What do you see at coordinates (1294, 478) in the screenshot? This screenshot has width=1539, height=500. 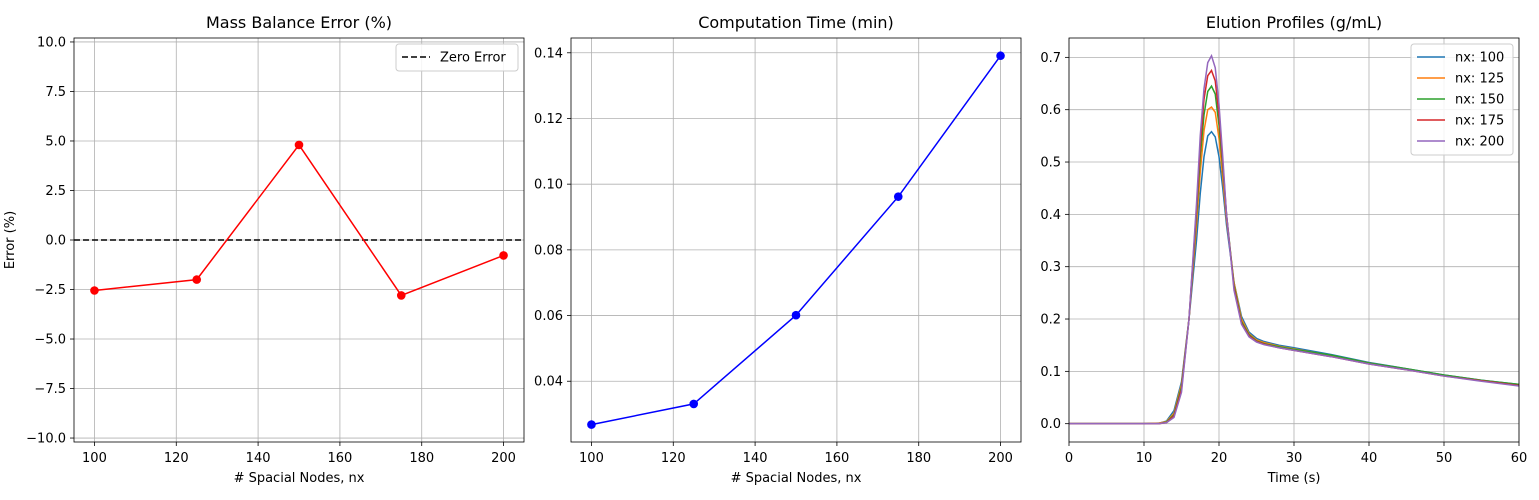 I see `x-axis-label: Time (s)` at bounding box center [1294, 478].